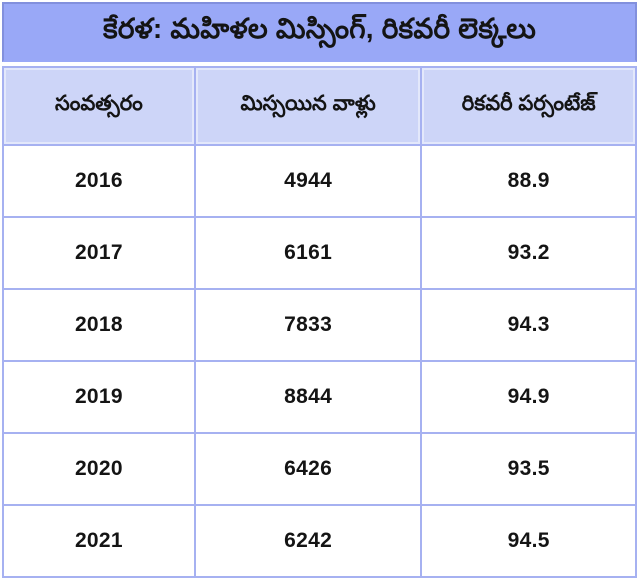 The height and width of the screenshot is (579, 640). What do you see at coordinates (308, 325) in the screenshot?
I see `table-cell-missing: 7833` at bounding box center [308, 325].